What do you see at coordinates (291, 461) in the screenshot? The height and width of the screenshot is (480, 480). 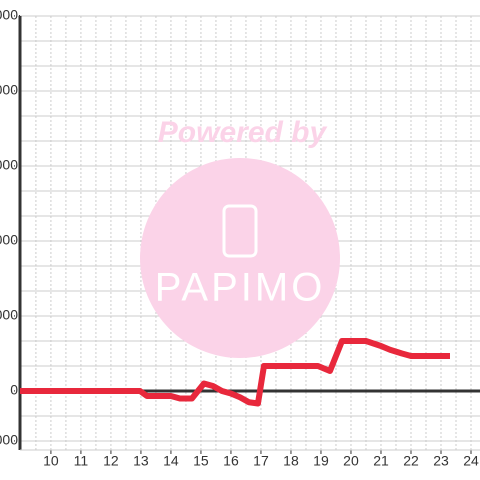 I see `x-tick-label: 18` at bounding box center [291, 461].